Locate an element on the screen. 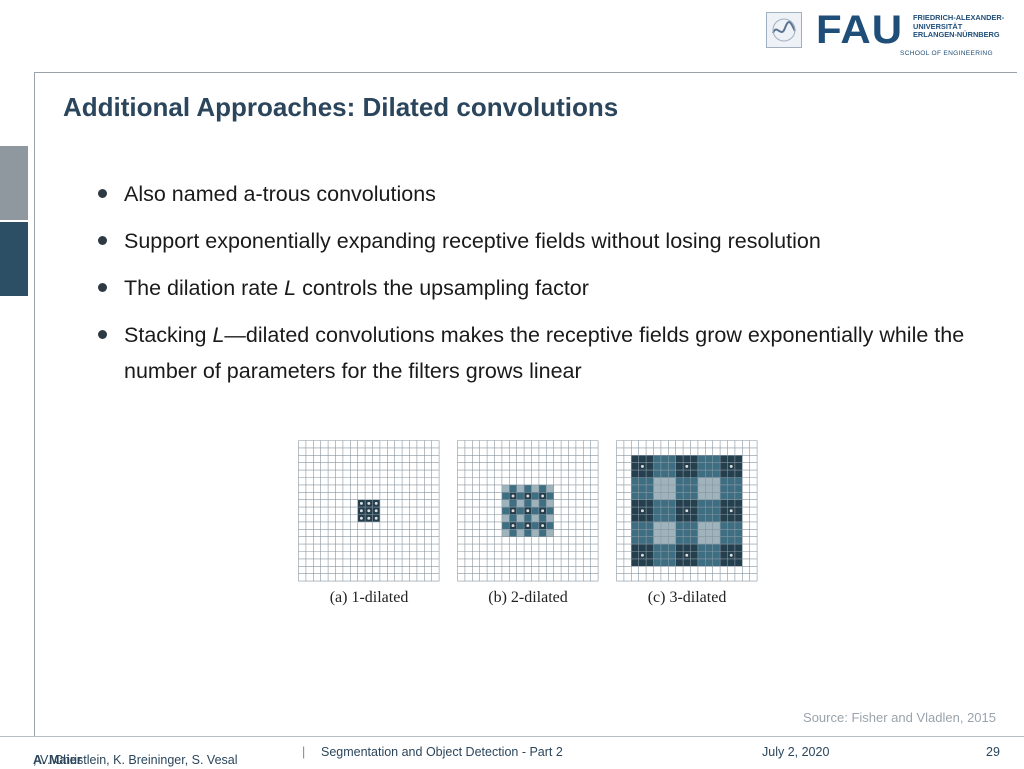 The width and height of the screenshot is (1024, 769). caption-2-dilated: (b) 2-dilated is located at coordinates (528, 597).